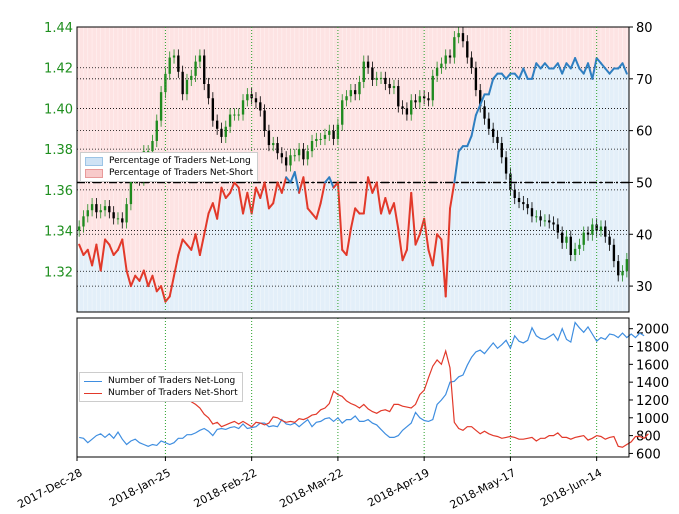 The image size is (679, 514). Describe the element at coordinates (93, 381) in the screenshot. I see `legend-line-count-long` at that location.